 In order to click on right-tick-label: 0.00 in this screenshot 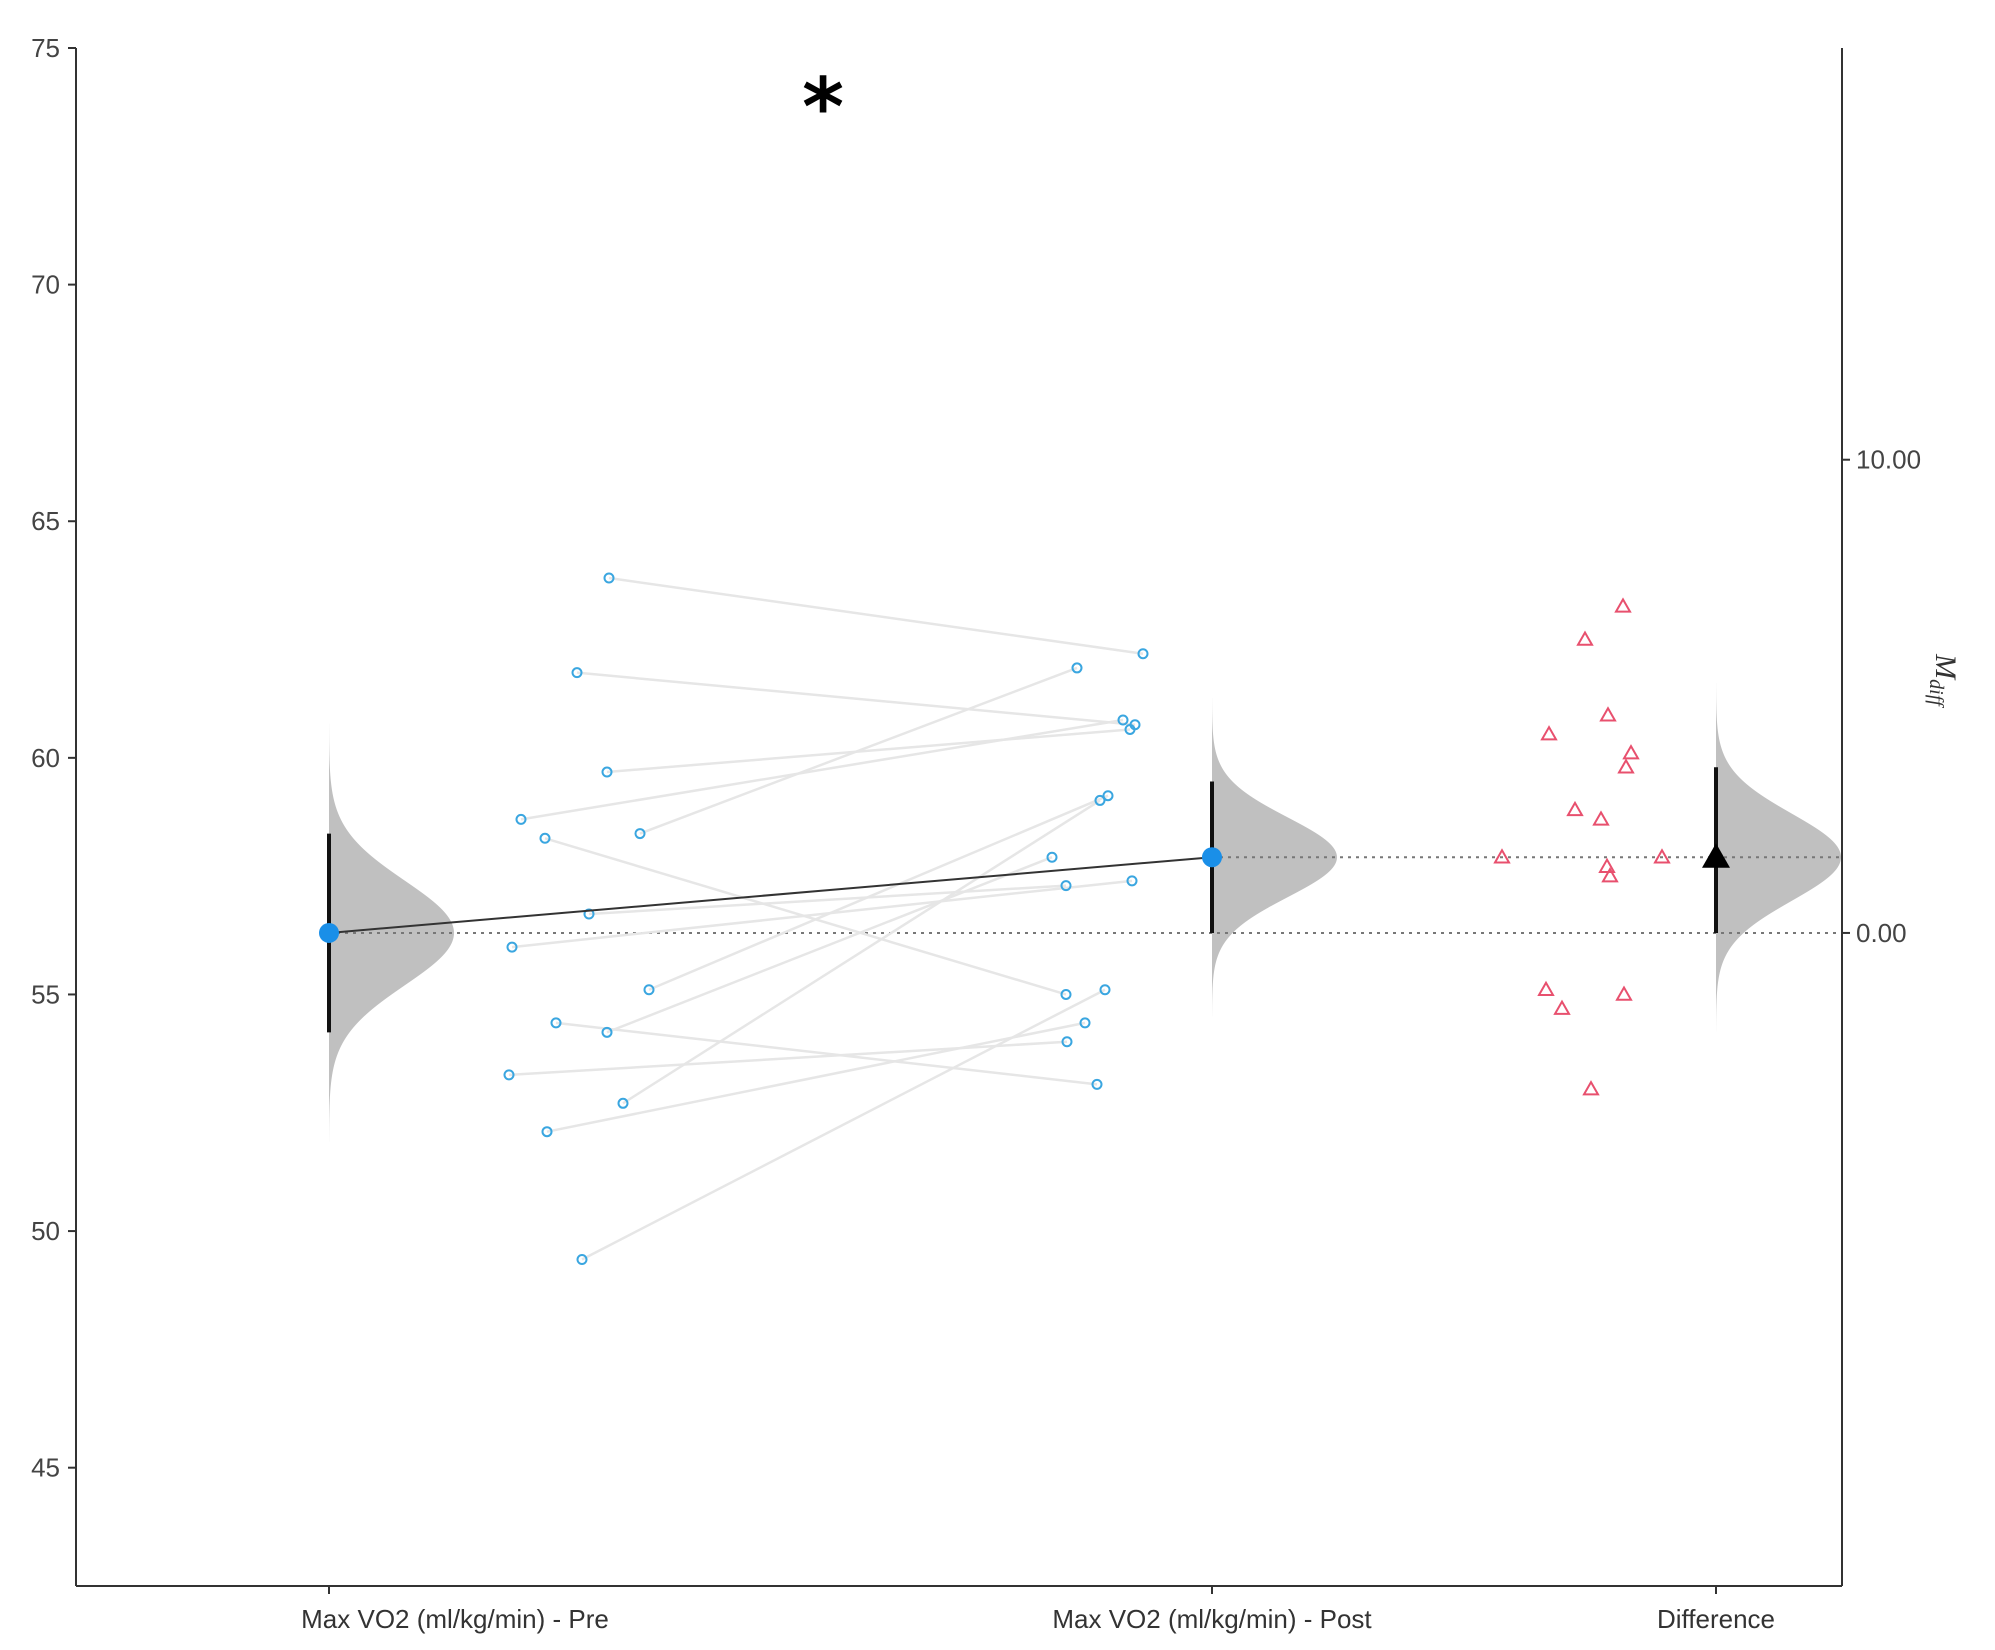, I will do `click(1881, 933)`.